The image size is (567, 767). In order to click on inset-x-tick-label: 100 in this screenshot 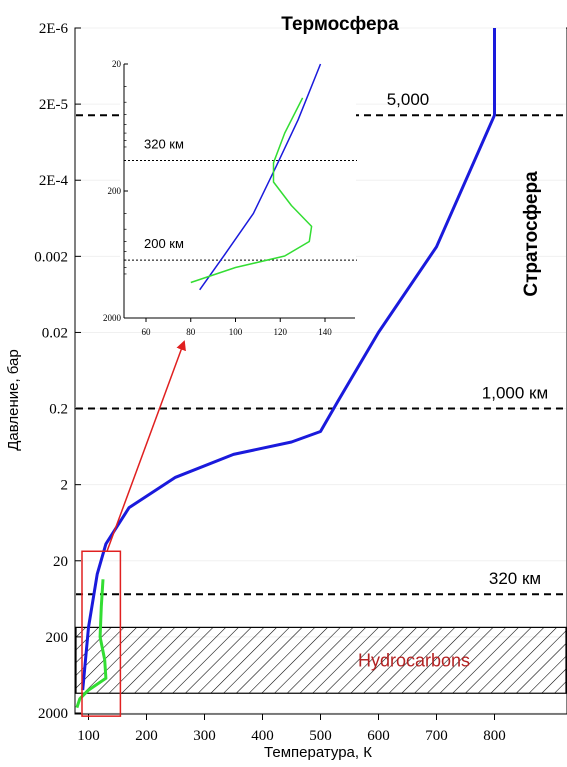, I will do `click(236, 332)`.